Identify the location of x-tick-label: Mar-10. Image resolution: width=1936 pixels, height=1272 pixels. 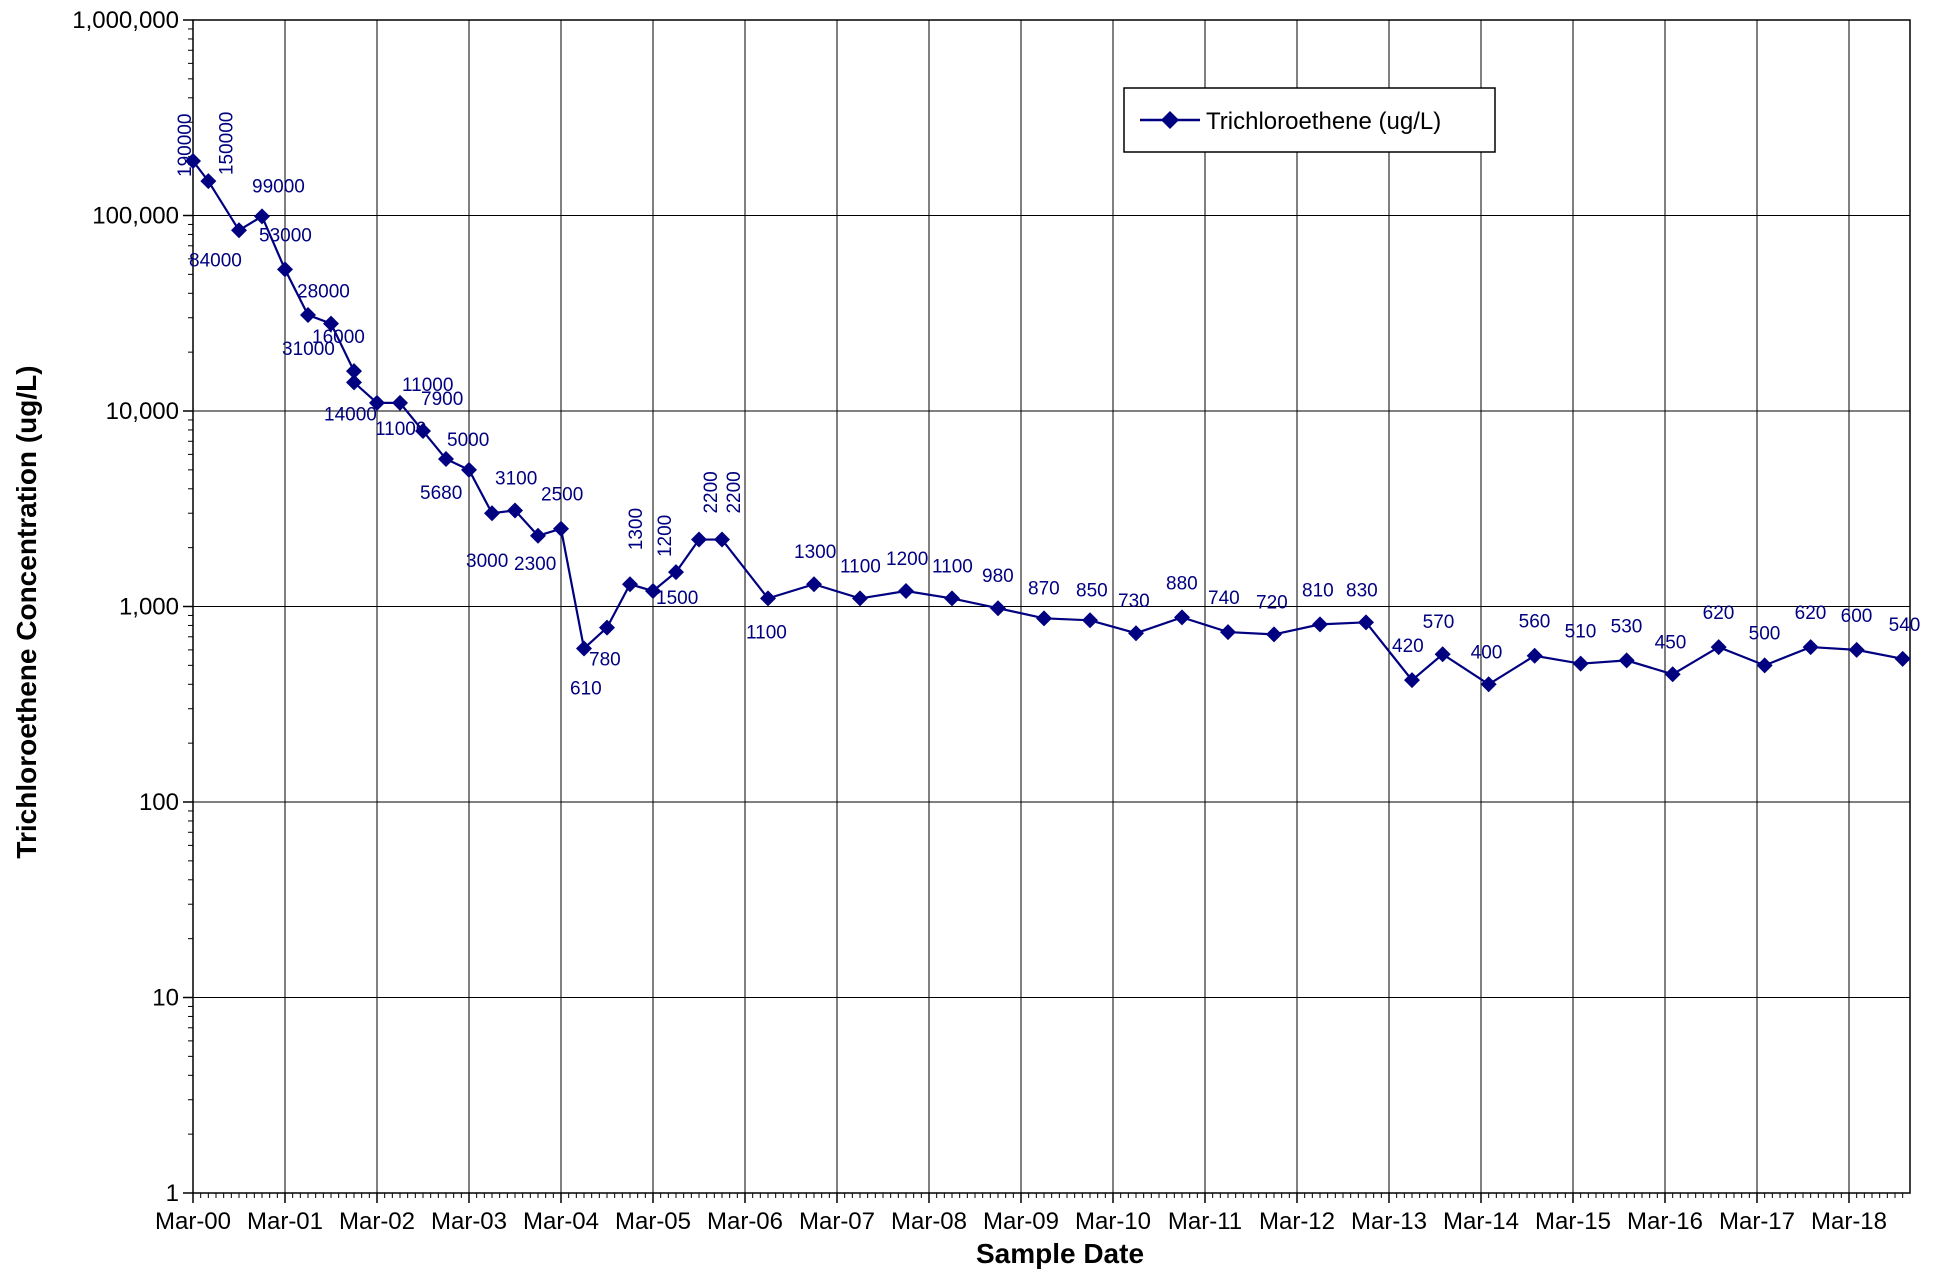
(1113, 1221).